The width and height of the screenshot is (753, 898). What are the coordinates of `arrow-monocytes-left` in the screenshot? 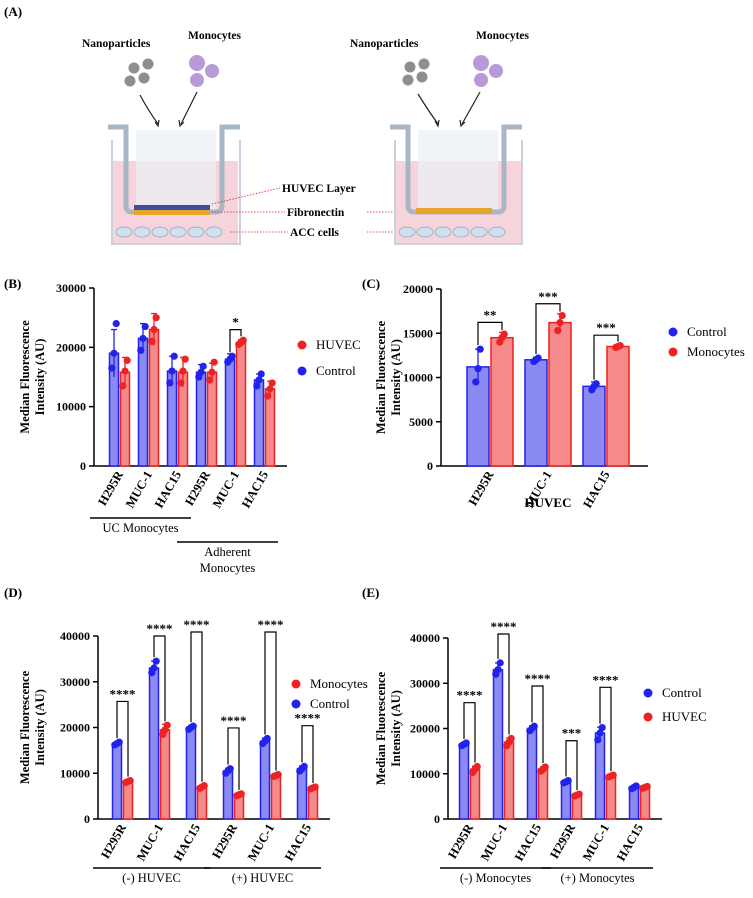 It's located at (189, 108).